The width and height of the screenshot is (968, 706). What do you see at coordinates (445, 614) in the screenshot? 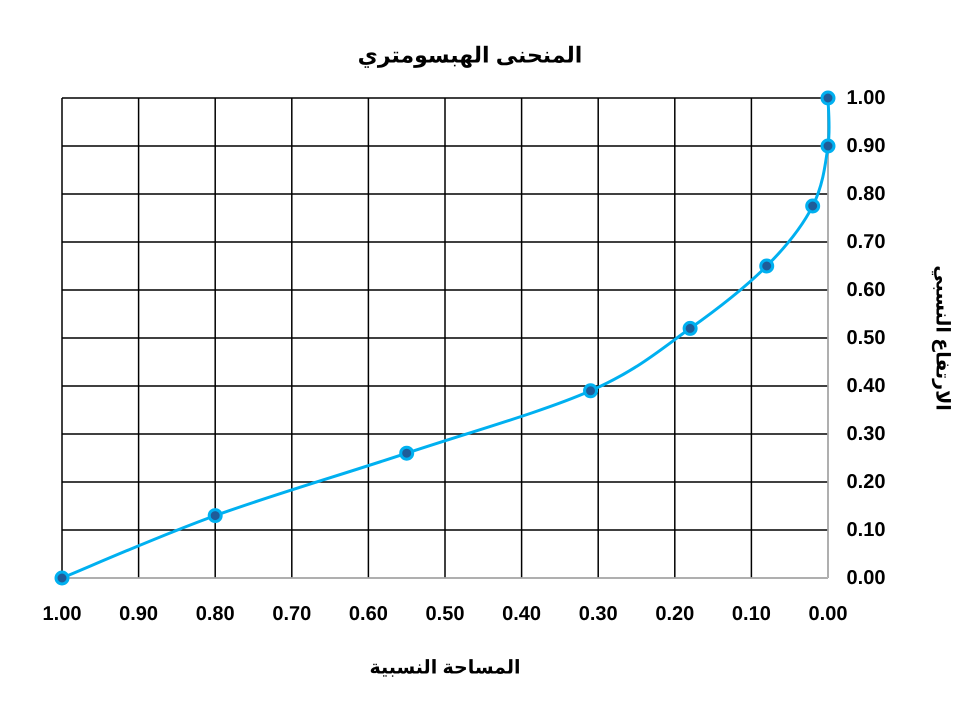
I see `x-tick-label: 0.50` at bounding box center [445, 614].